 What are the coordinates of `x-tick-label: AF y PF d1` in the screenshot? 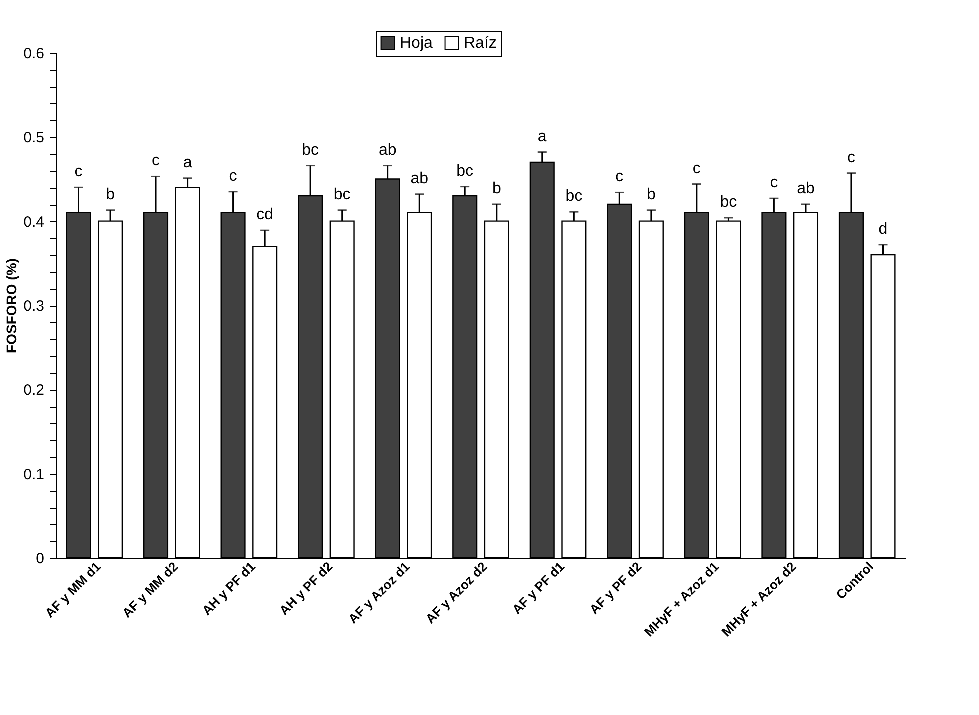 It's located at (538, 588).